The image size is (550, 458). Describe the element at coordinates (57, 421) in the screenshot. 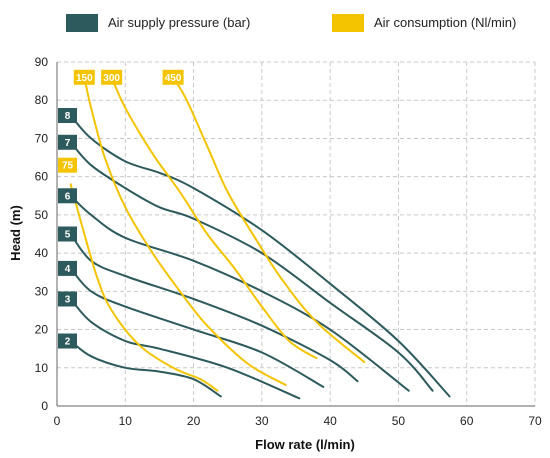

I see `x-tick-label: 0` at that location.